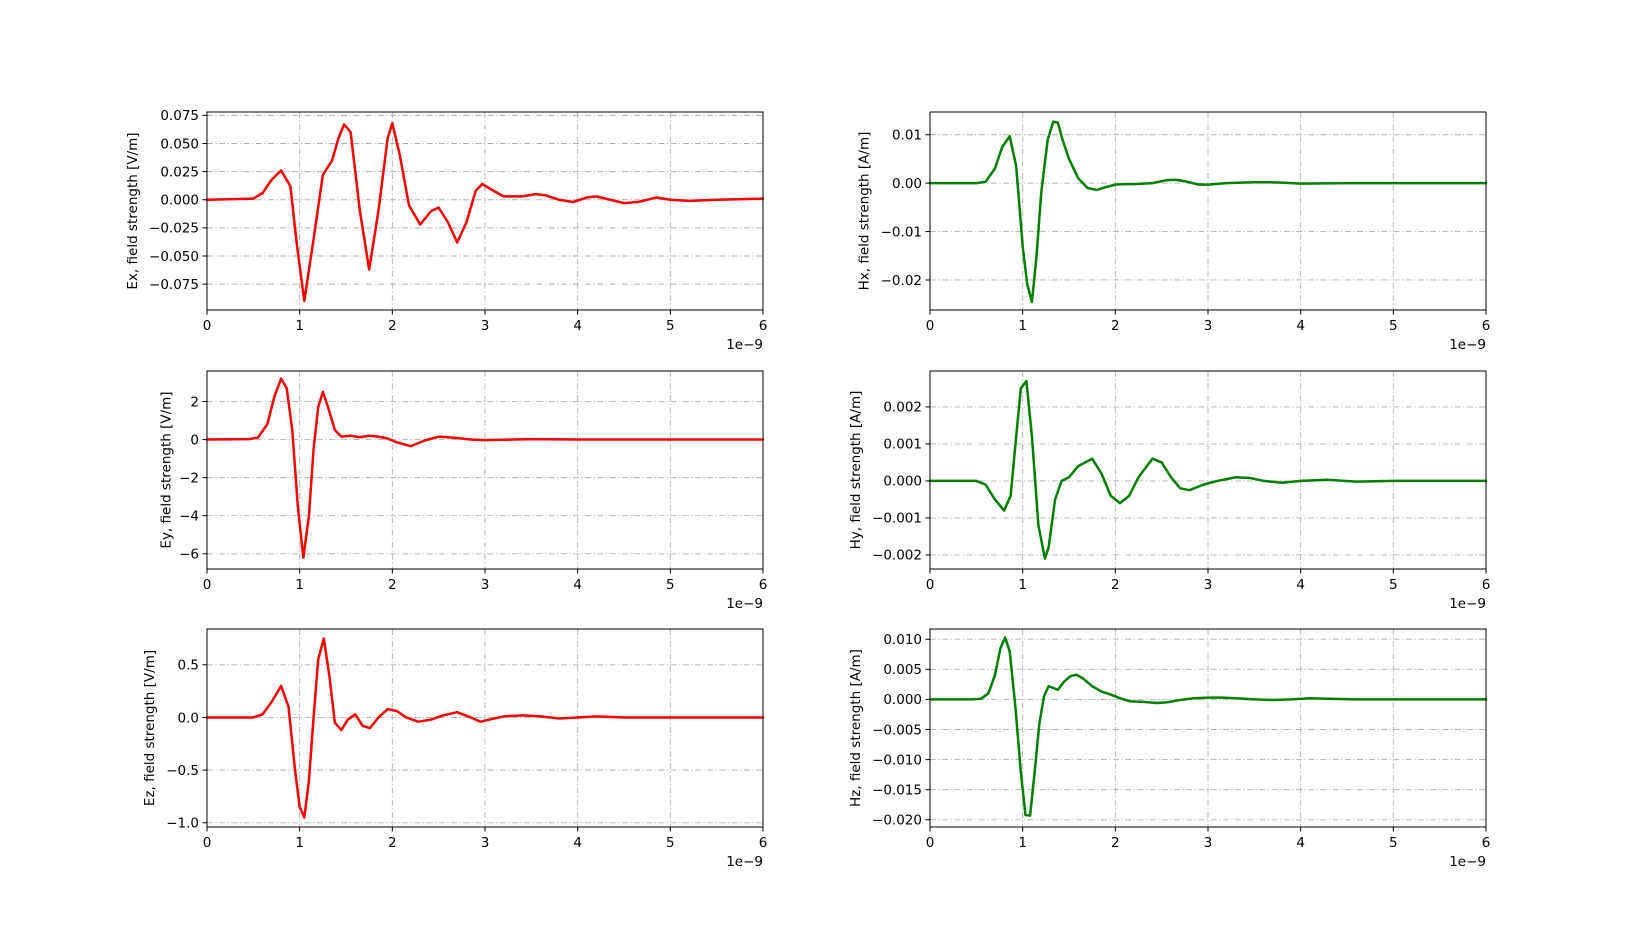  I want to click on hy-y-axis-label: Hy, field strength [A/m], so click(856, 470).